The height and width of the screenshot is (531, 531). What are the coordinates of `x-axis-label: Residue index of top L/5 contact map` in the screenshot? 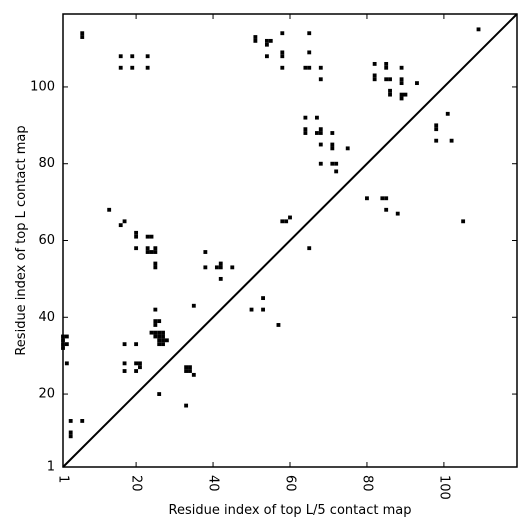 It's located at (290, 510).